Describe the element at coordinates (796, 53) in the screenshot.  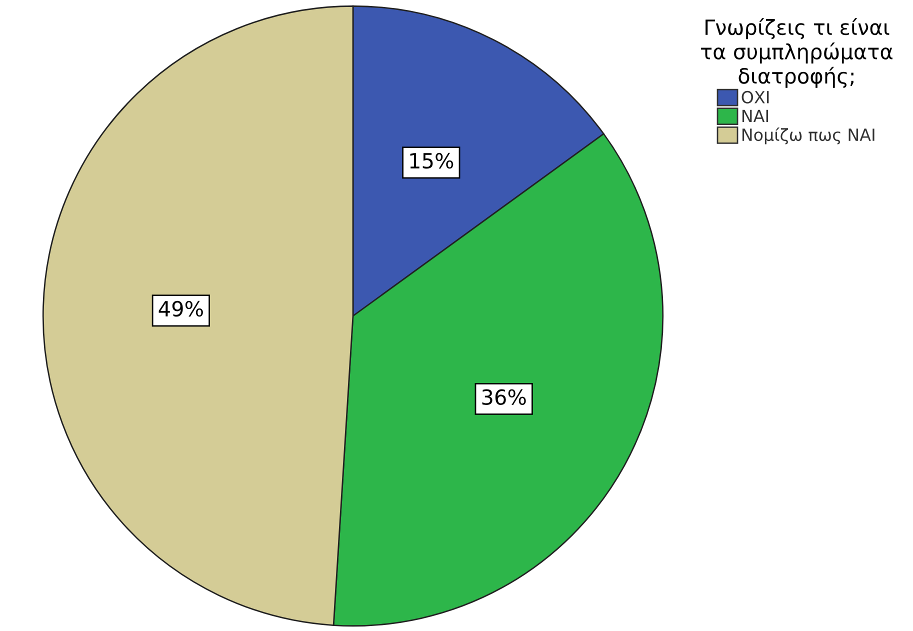
I see `legend-title: Γνωρίζεις τι είναι τα συμπληρώματα διατροφής;` at that location.